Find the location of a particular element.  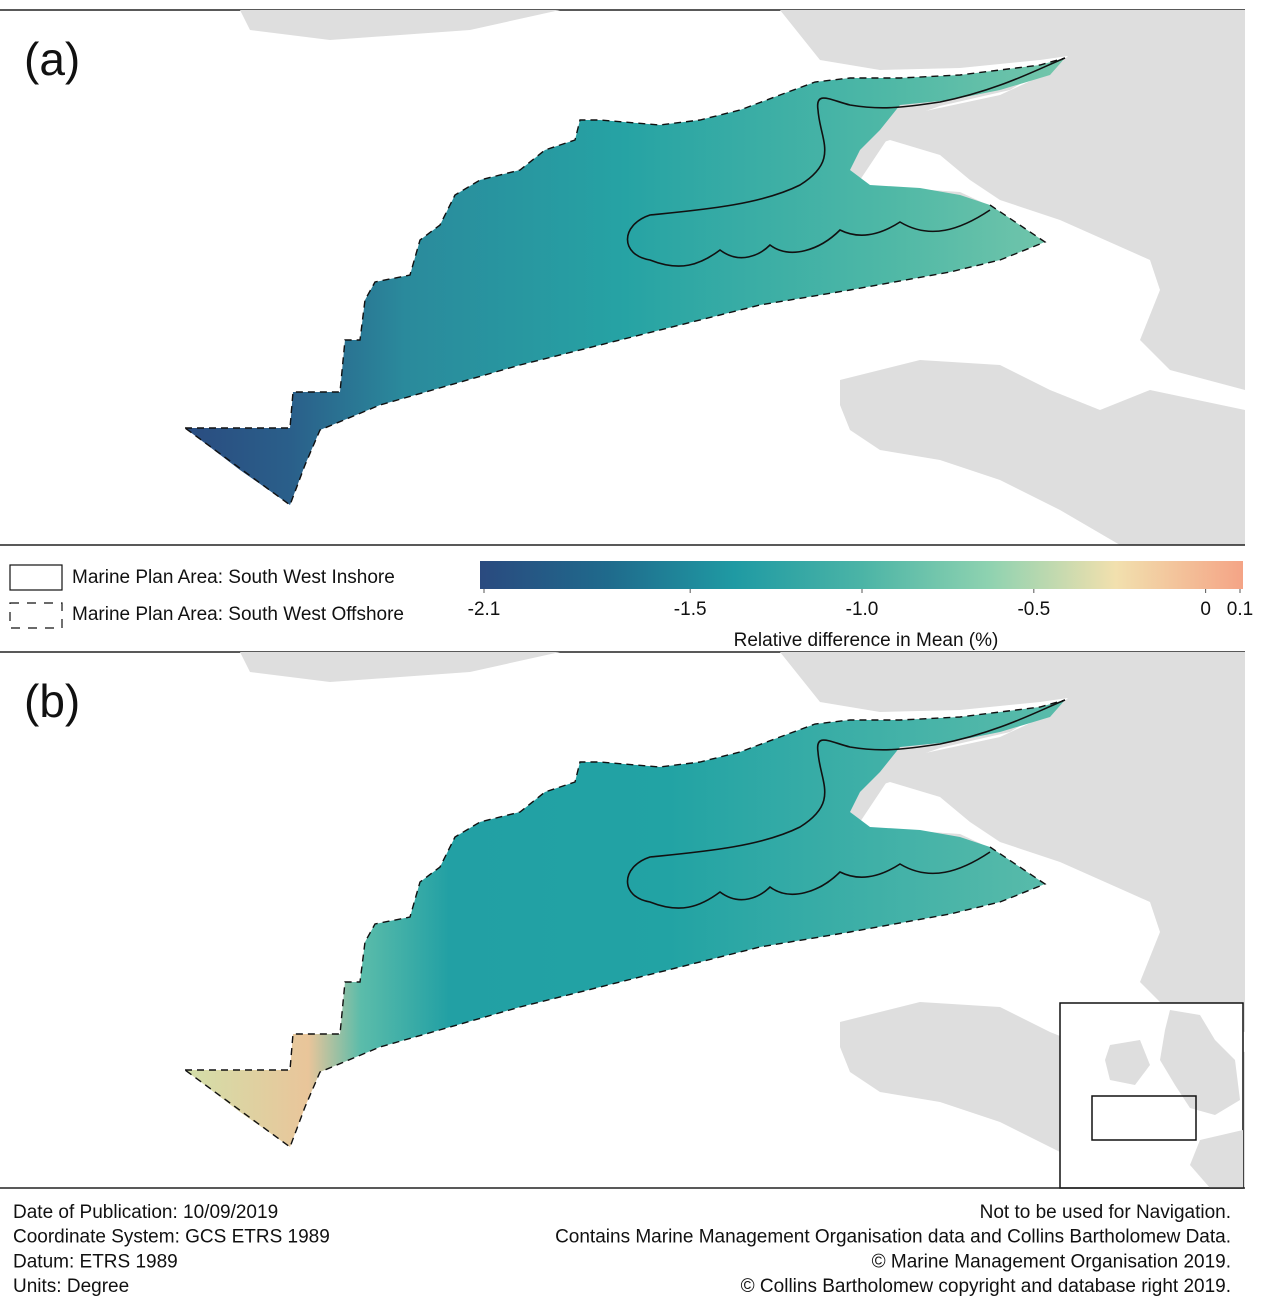

legend-label: Marine Plan Area: South West Offshore is located at coordinates (238, 614).